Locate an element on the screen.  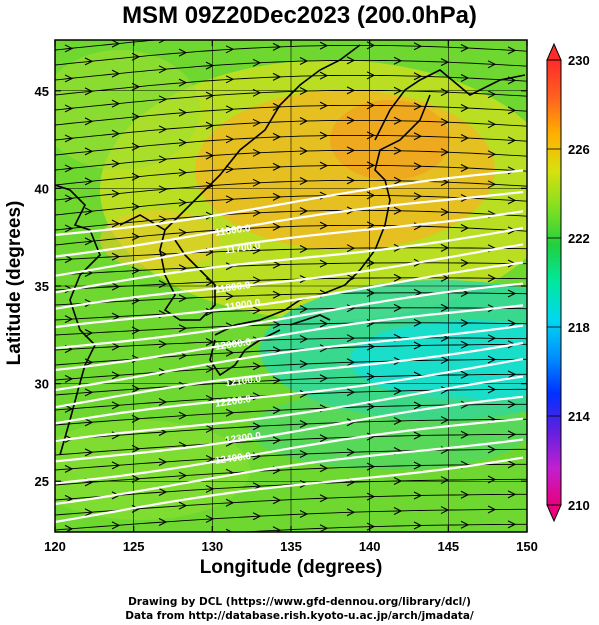
contour-label: 11600.0 is located at coordinates (232, 231).